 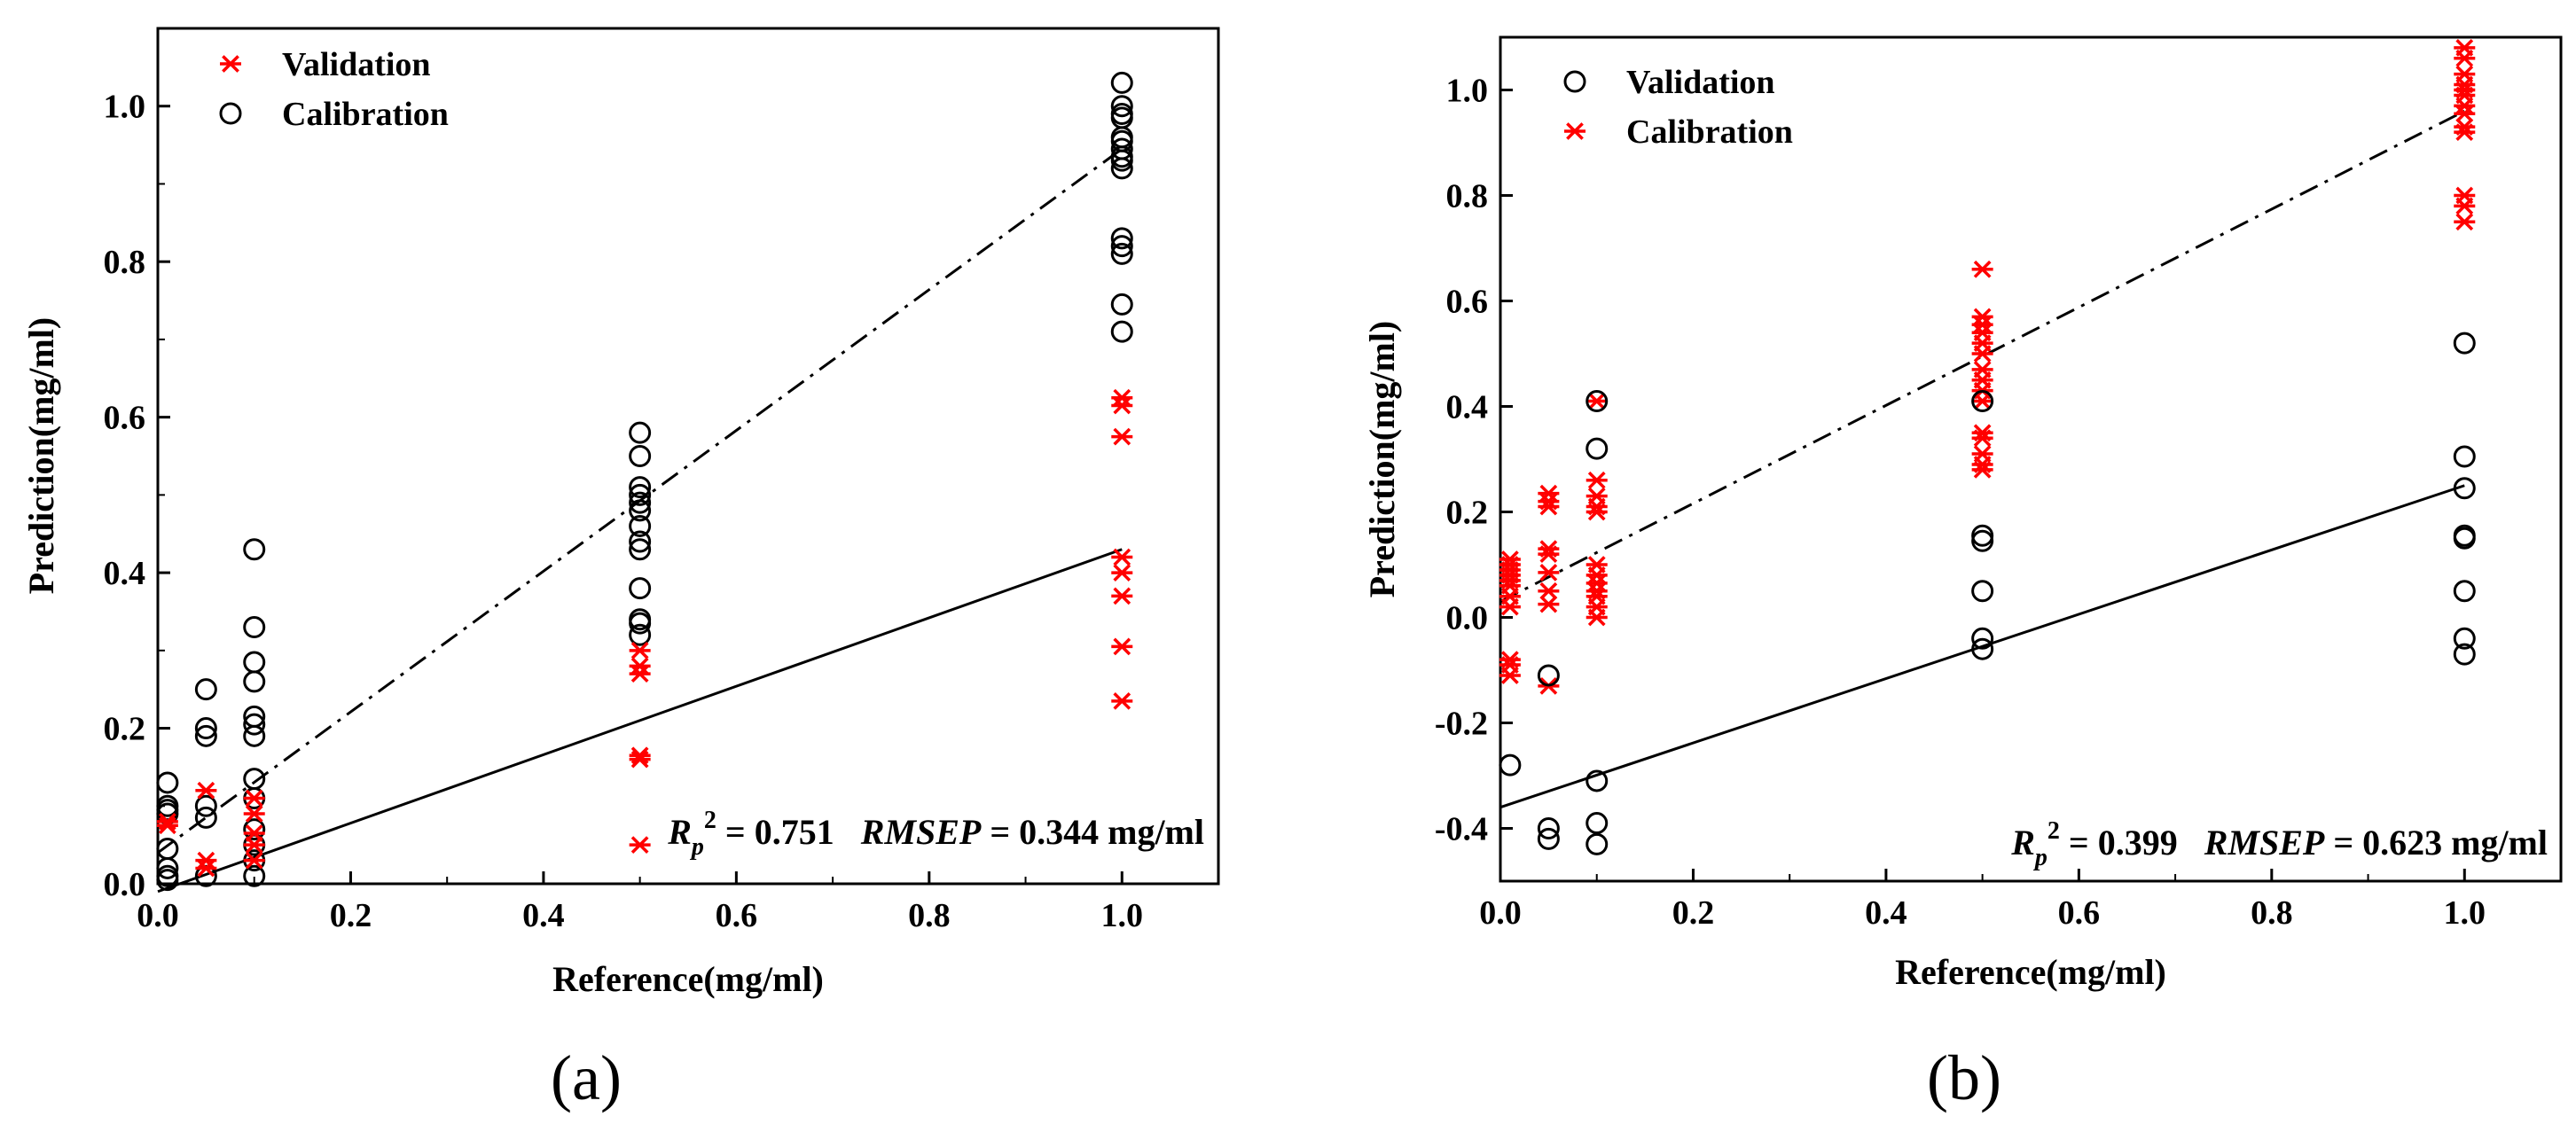 I want to click on legend-marker-validation-b, so click(x=1574, y=81).